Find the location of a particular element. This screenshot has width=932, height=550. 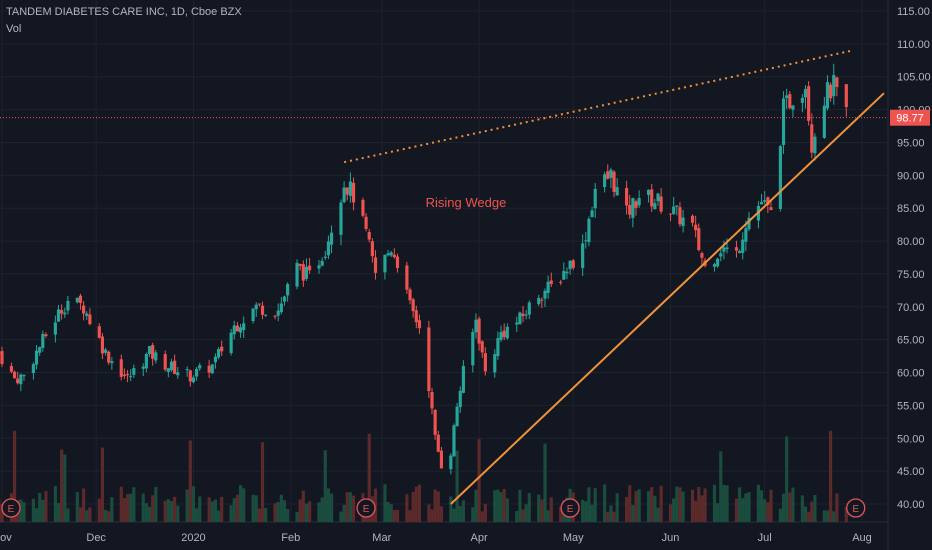

earnings-label: E is located at coordinates (366, 509).